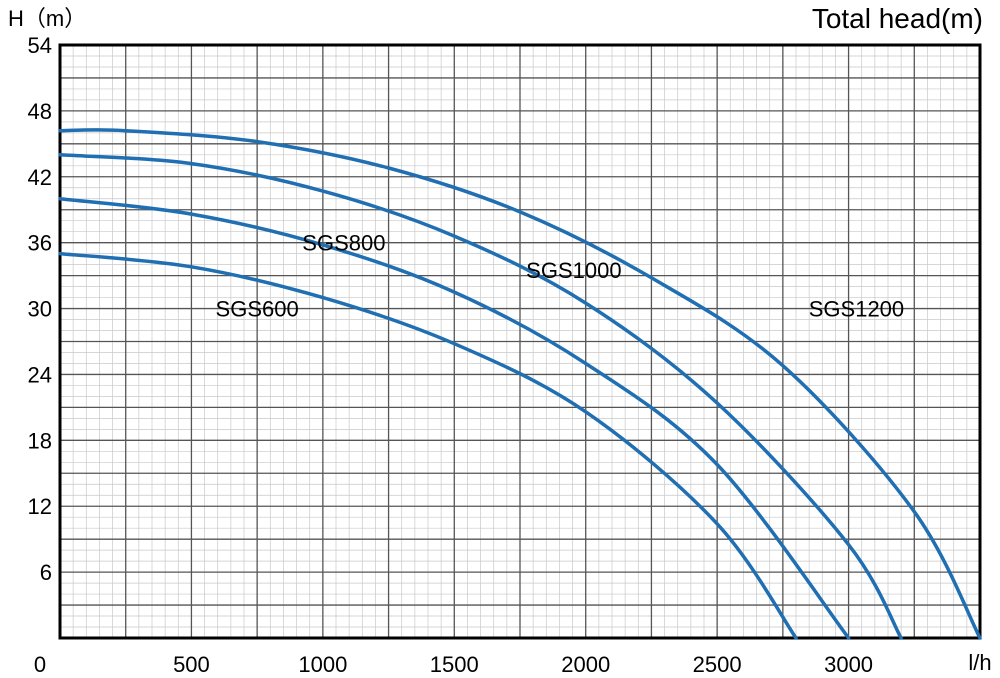 The height and width of the screenshot is (678, 1000). Describe the element at coordinates (191, 664) in the screenshot. I see `x-tick-label: 500` at that location.